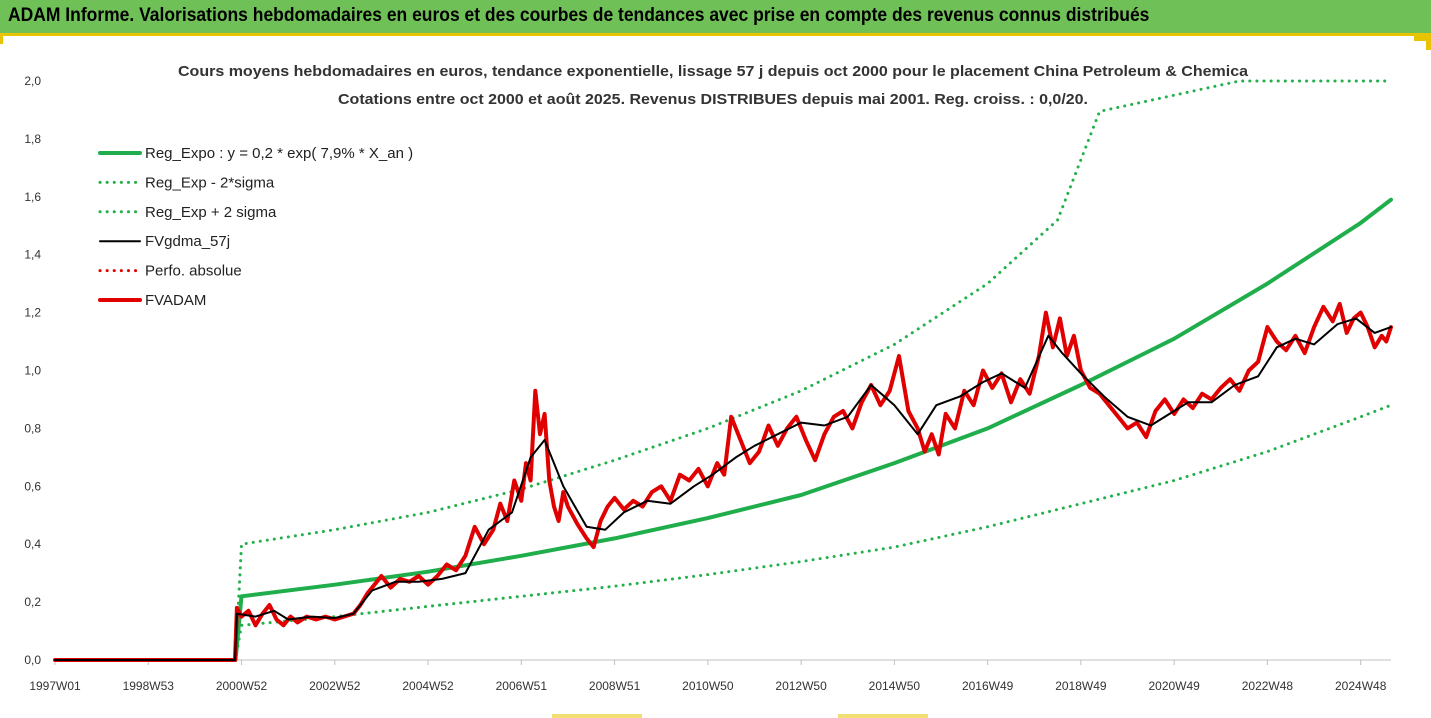 The image size is (1431, 718). What do you see at coordinates (187, 241) in the screenshot?
I see `legend-label-fvgdma: FVgdma_57j` at bounding box center [187, 241].